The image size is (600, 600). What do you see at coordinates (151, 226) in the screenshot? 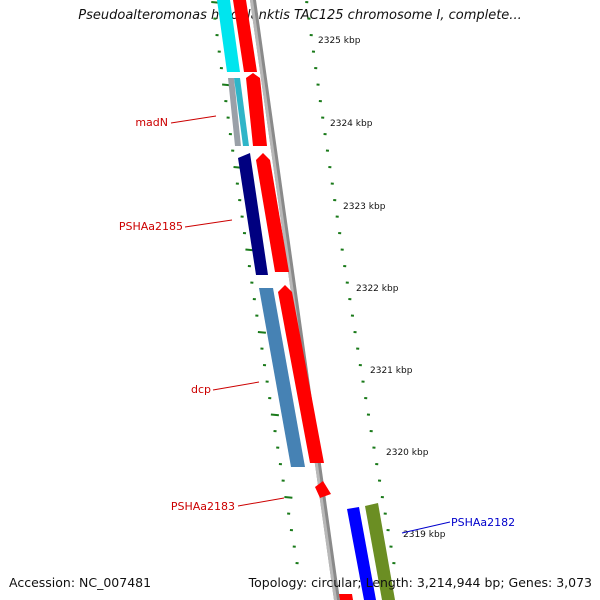
I see `gene-label-PSHAa2185: PSHAa2185` at bounding box center [151, 226].